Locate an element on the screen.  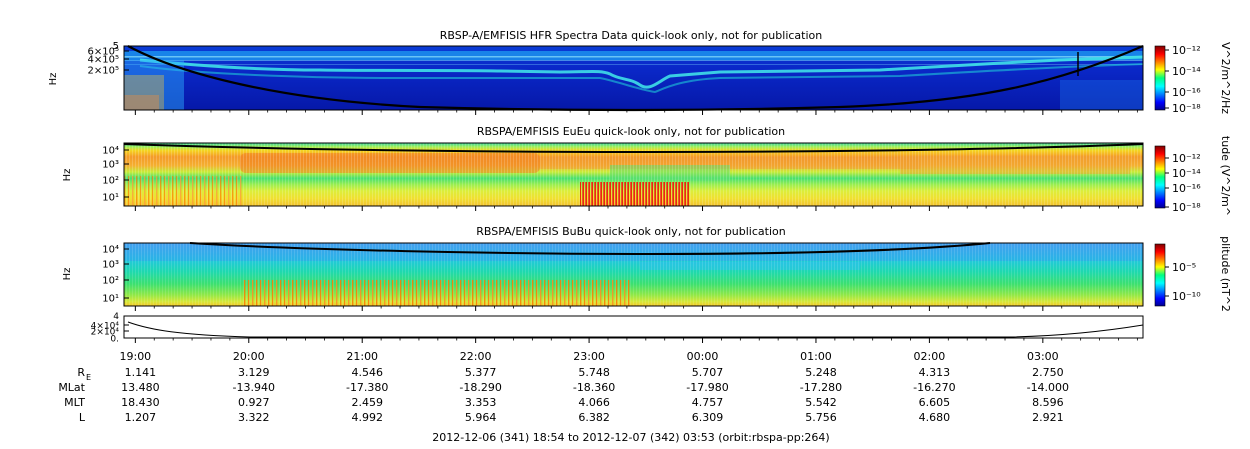
ephemeris-value: 8.596 is located at coordinates (1048, 402).